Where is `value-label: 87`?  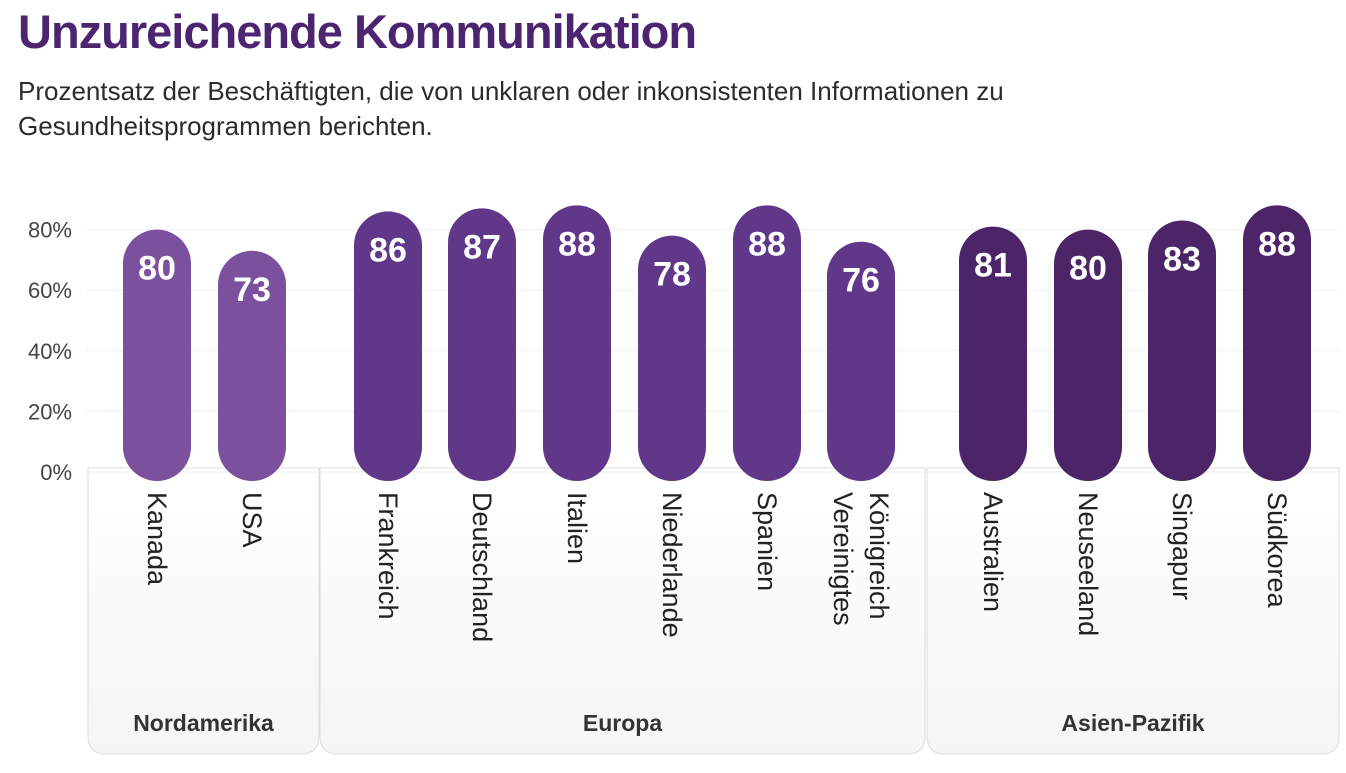
value-label: 87 is located at coordinates (482, 247).